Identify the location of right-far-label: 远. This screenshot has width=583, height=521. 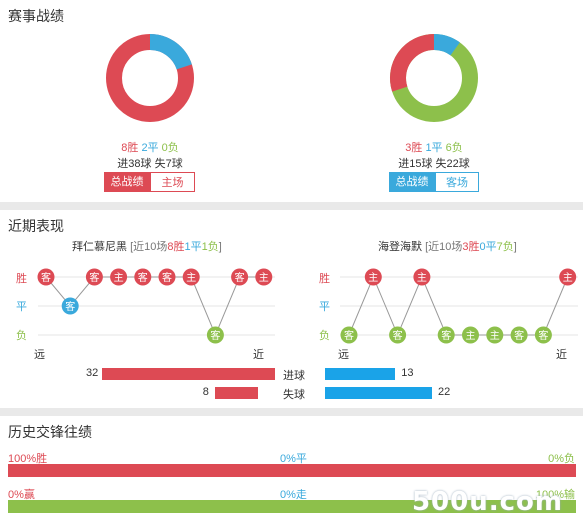
(343, 355).